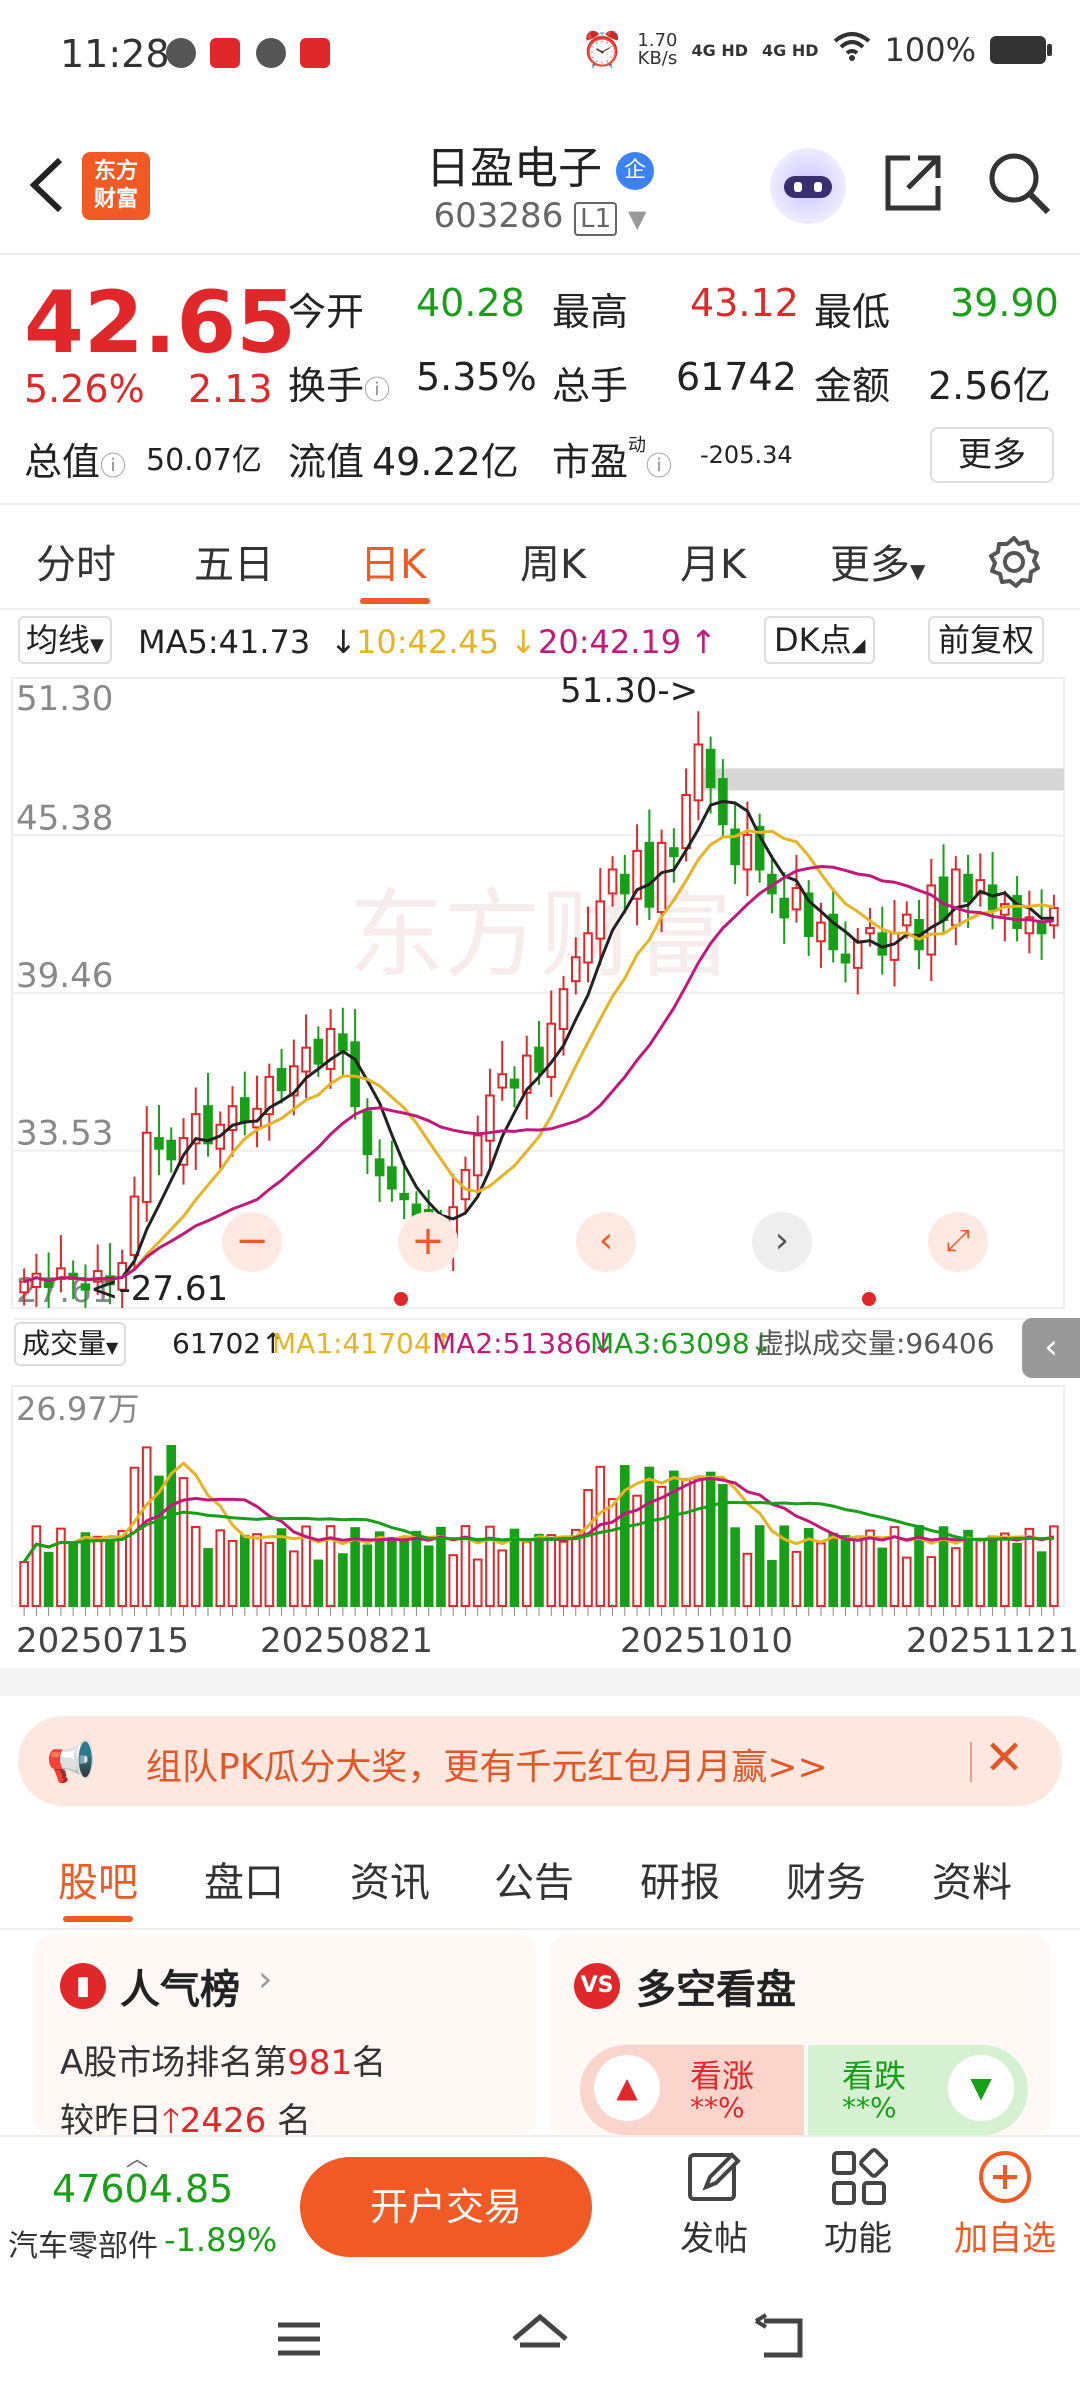 The image size is (1080, 2400). I want to click on sector-change: -1.89%, so click(221, 2240).